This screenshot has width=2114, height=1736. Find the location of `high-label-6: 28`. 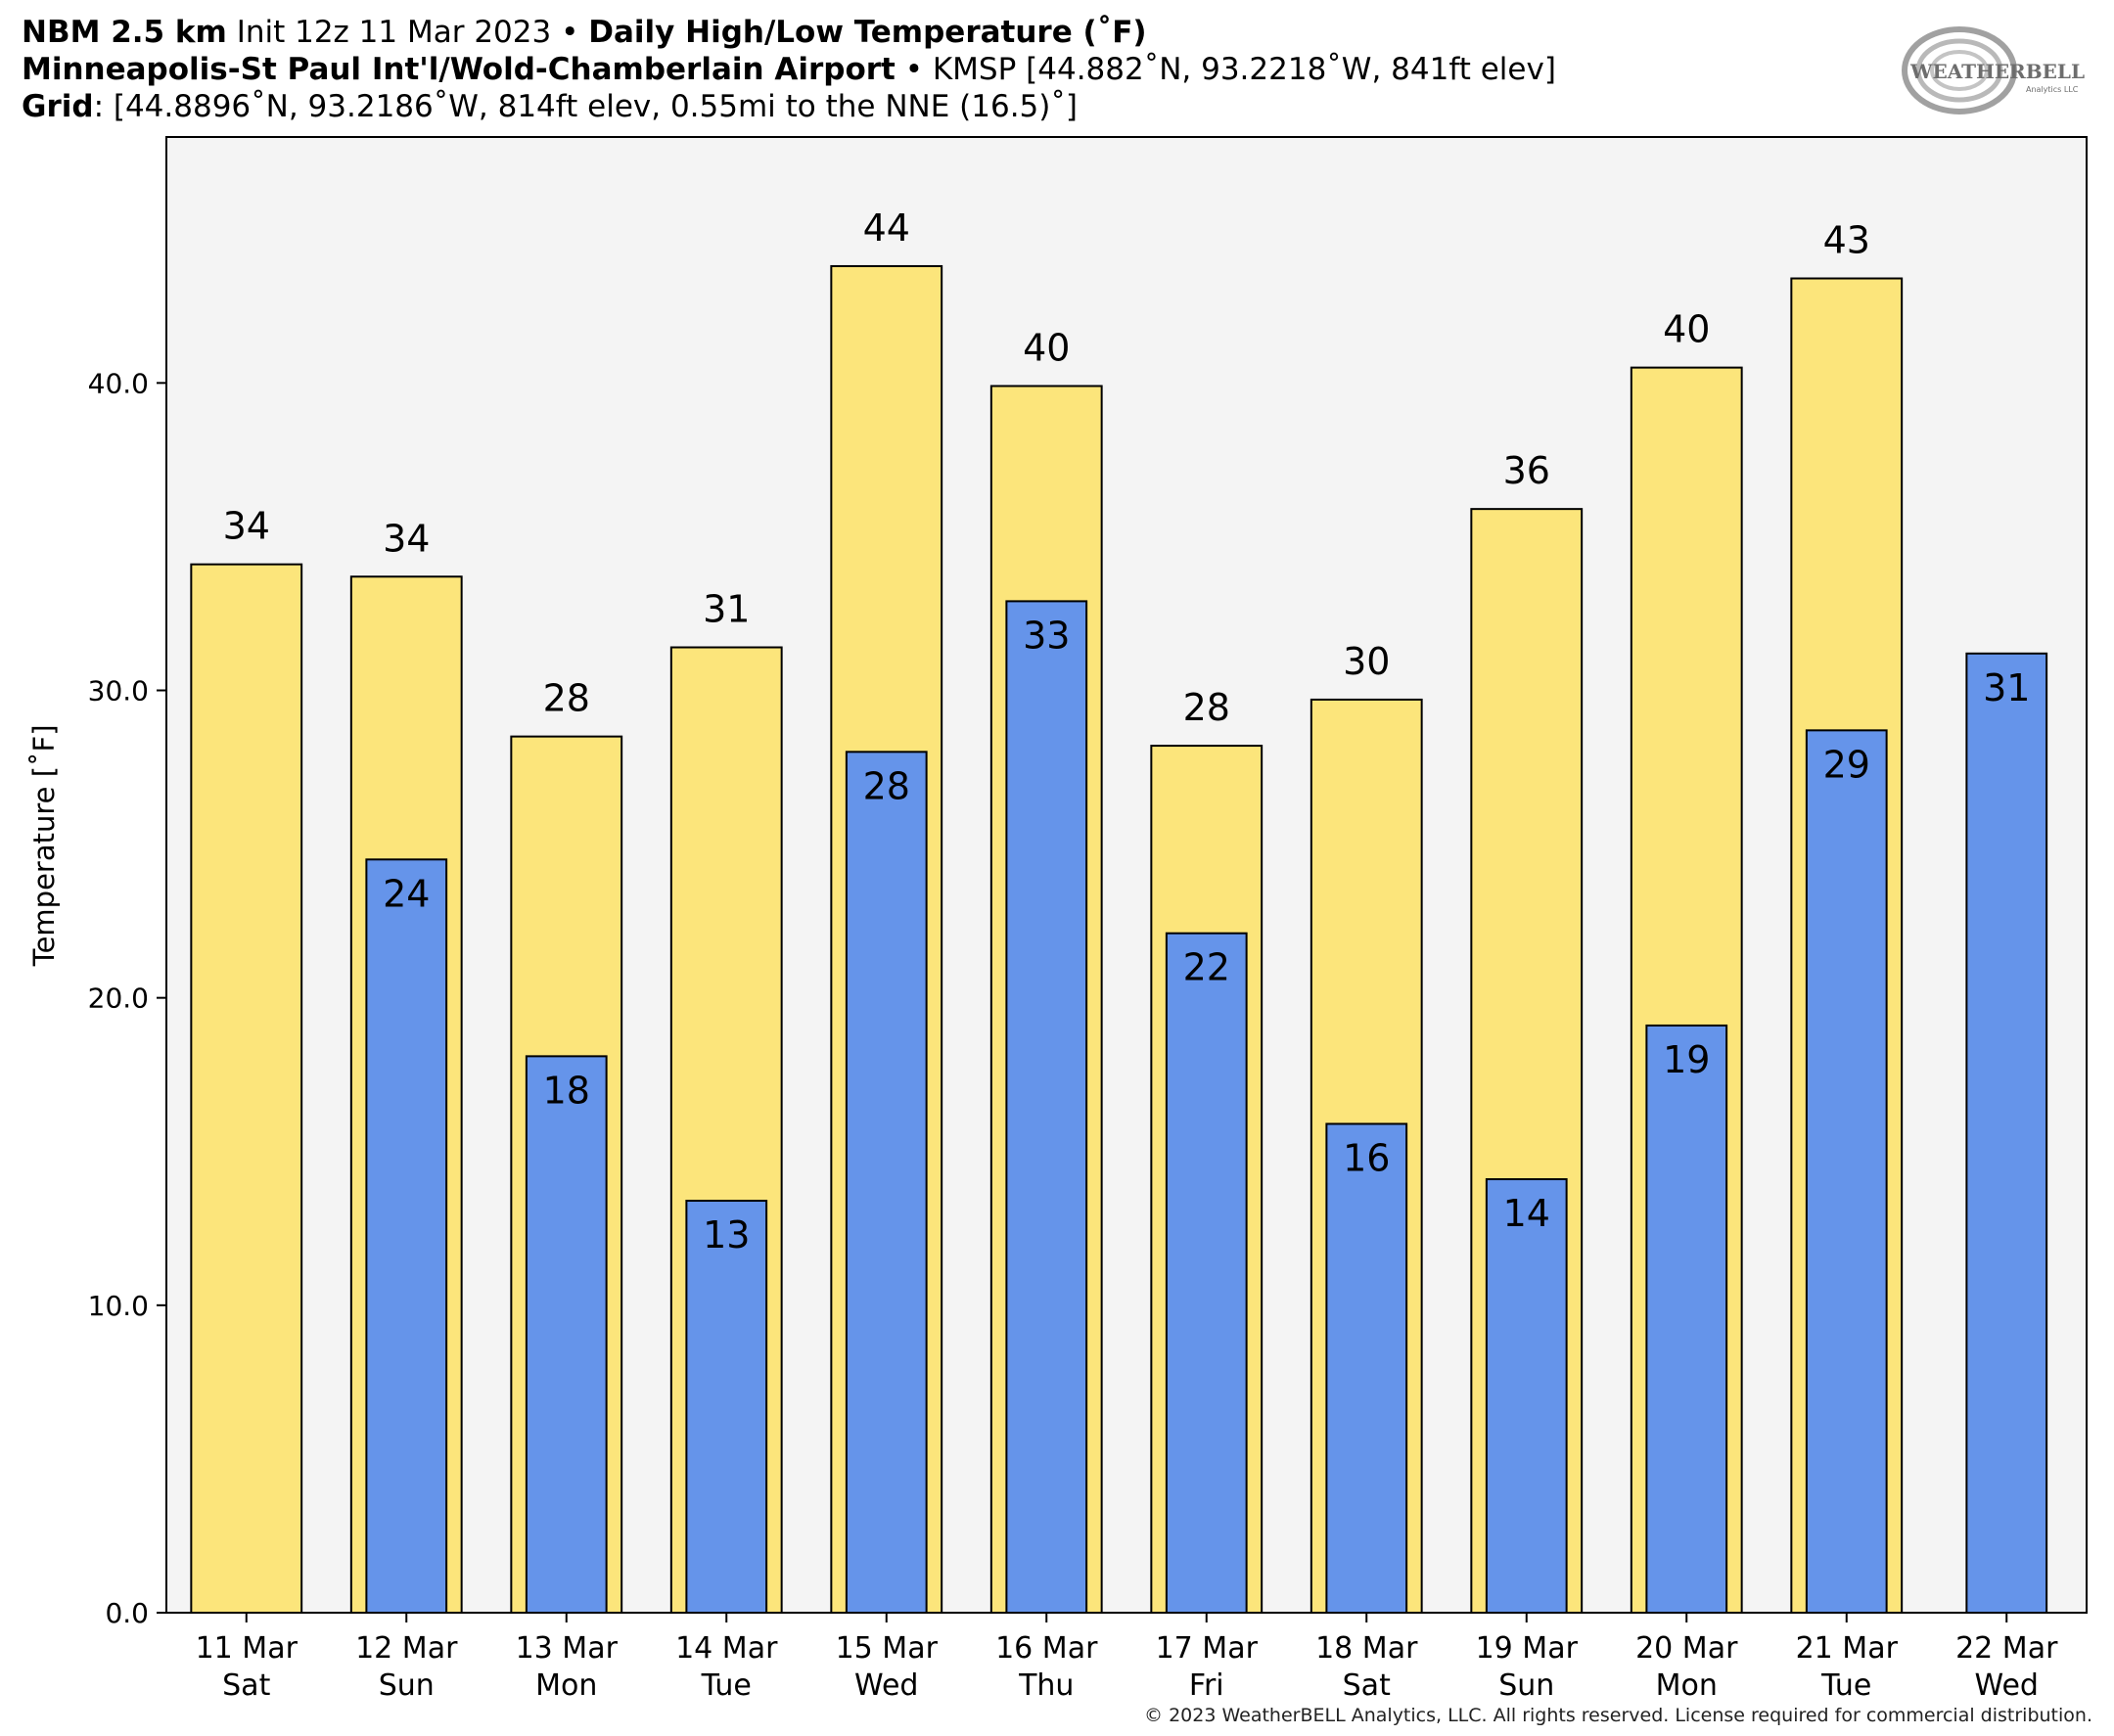

high-label-6: 28 is located at coordinates (1207, 708).